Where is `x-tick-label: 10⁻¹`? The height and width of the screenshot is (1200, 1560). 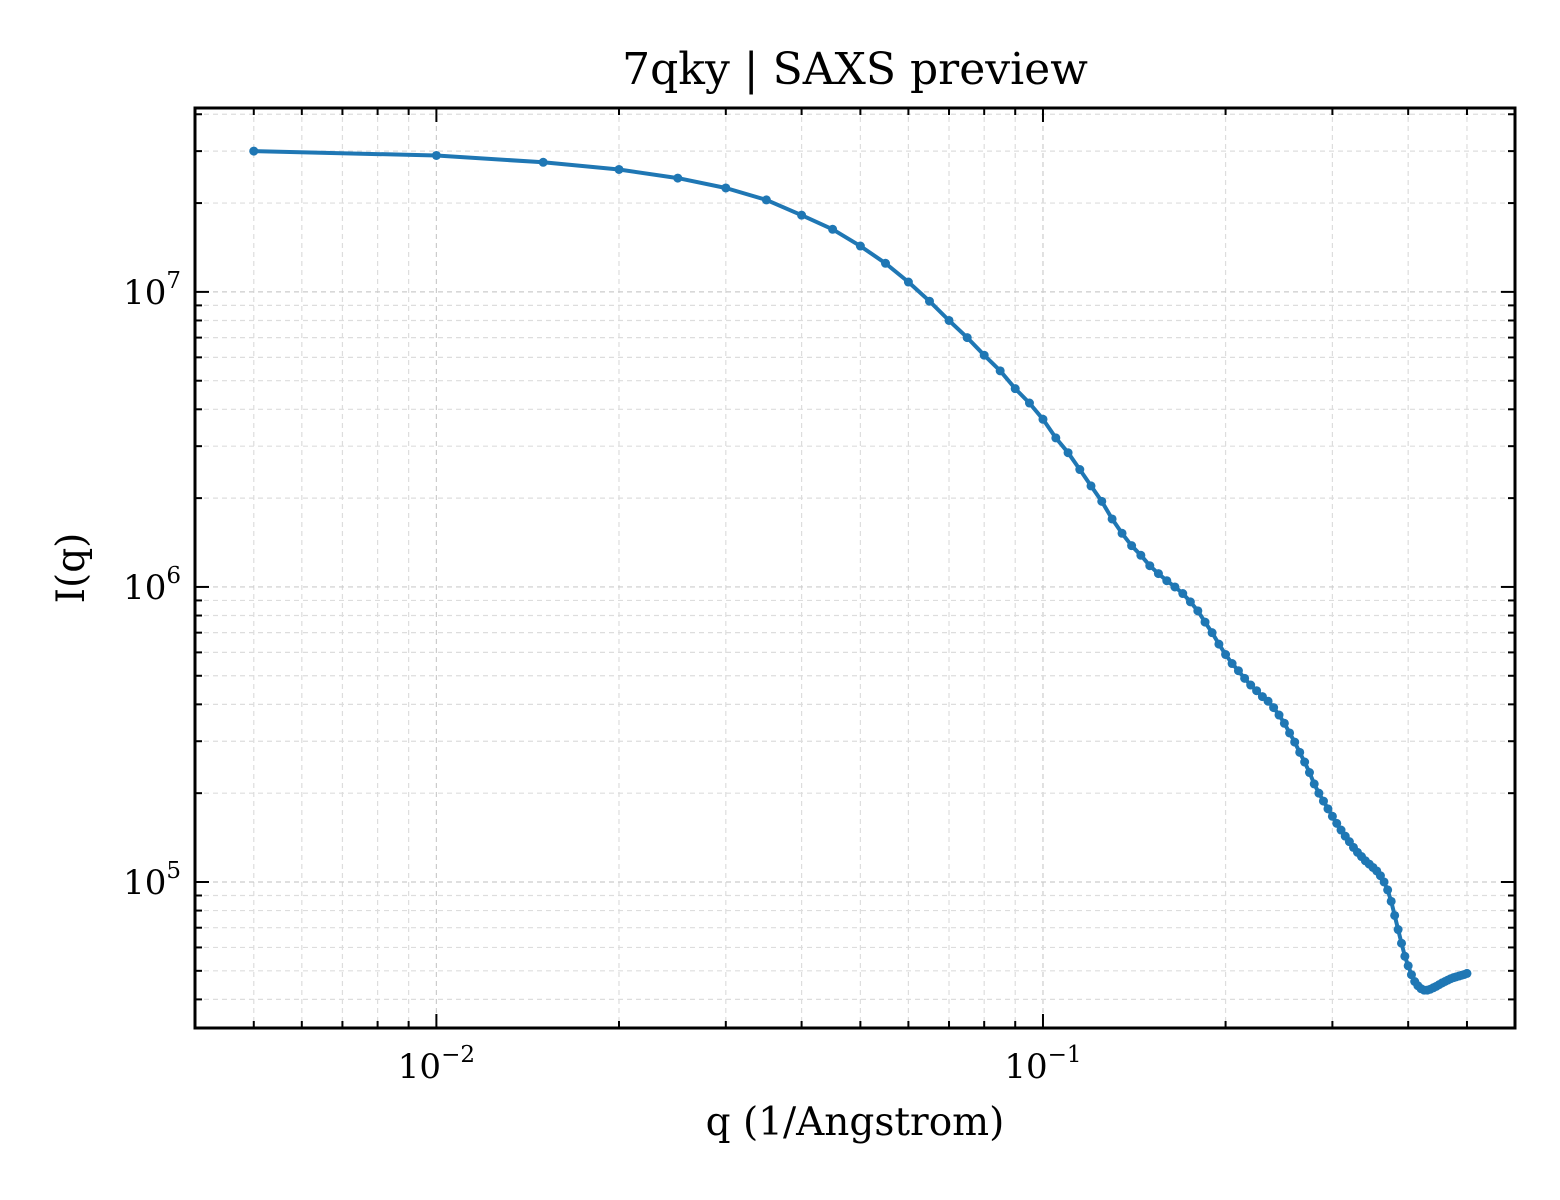 x-tick-label: 10⁻¹ is located at coordinates (1042, 1064).